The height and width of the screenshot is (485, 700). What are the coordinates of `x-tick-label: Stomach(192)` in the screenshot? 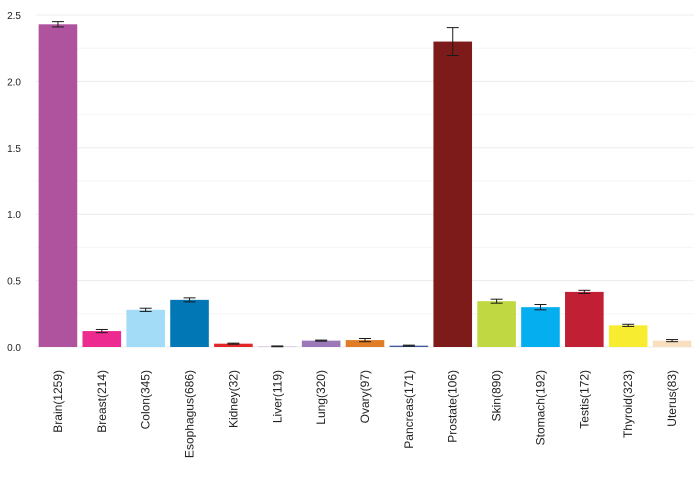 It's located at (540, 407).